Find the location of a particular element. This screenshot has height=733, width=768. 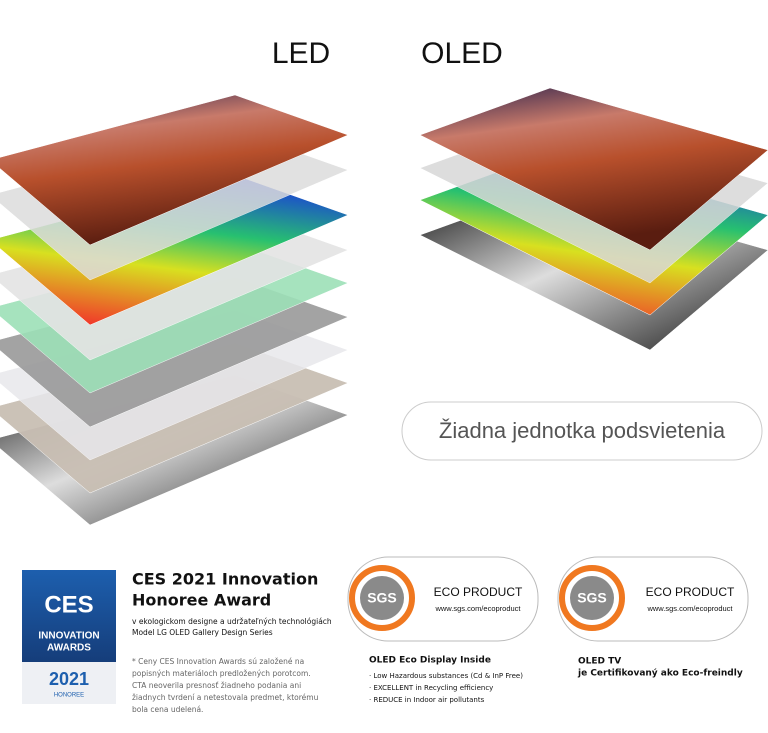

ces-line: INNOVATION is located at coordinates (68, 636).